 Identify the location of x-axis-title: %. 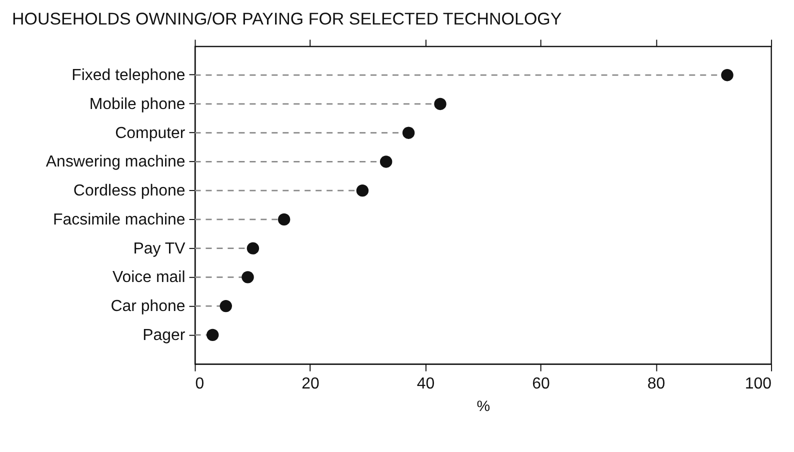
(483, 407).